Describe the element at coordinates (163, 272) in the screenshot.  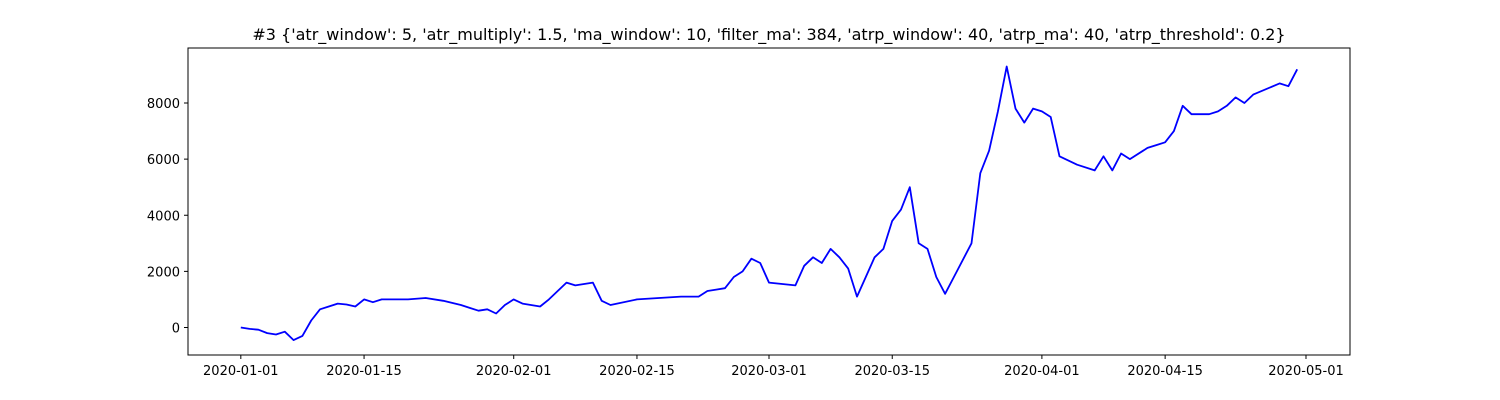
I see `y-tick-label: 2000` at that location.